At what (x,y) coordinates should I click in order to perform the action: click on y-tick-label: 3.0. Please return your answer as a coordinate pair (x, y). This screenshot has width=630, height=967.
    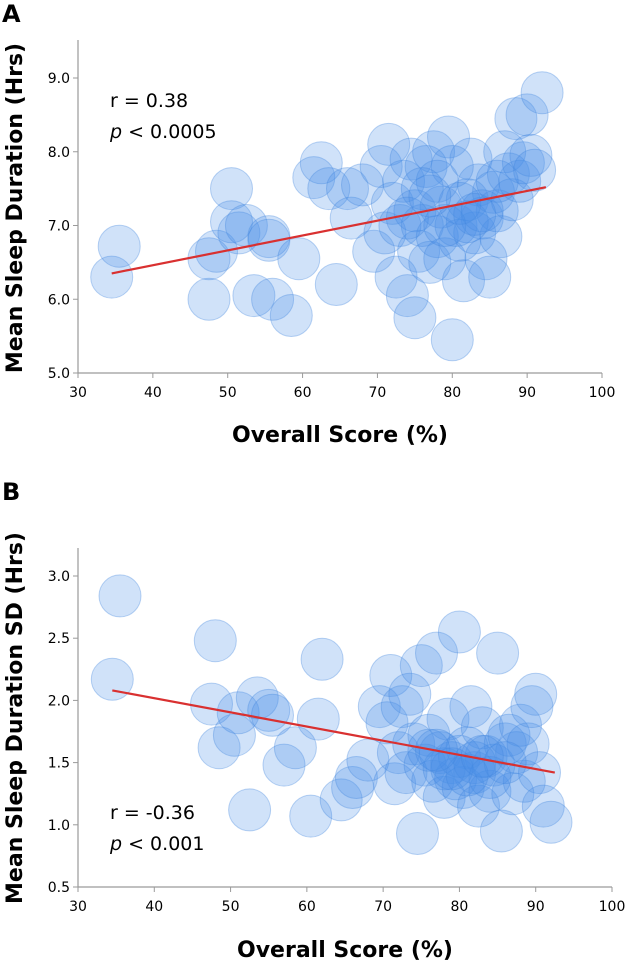
    Looking at the image, I should click on (59, 577).